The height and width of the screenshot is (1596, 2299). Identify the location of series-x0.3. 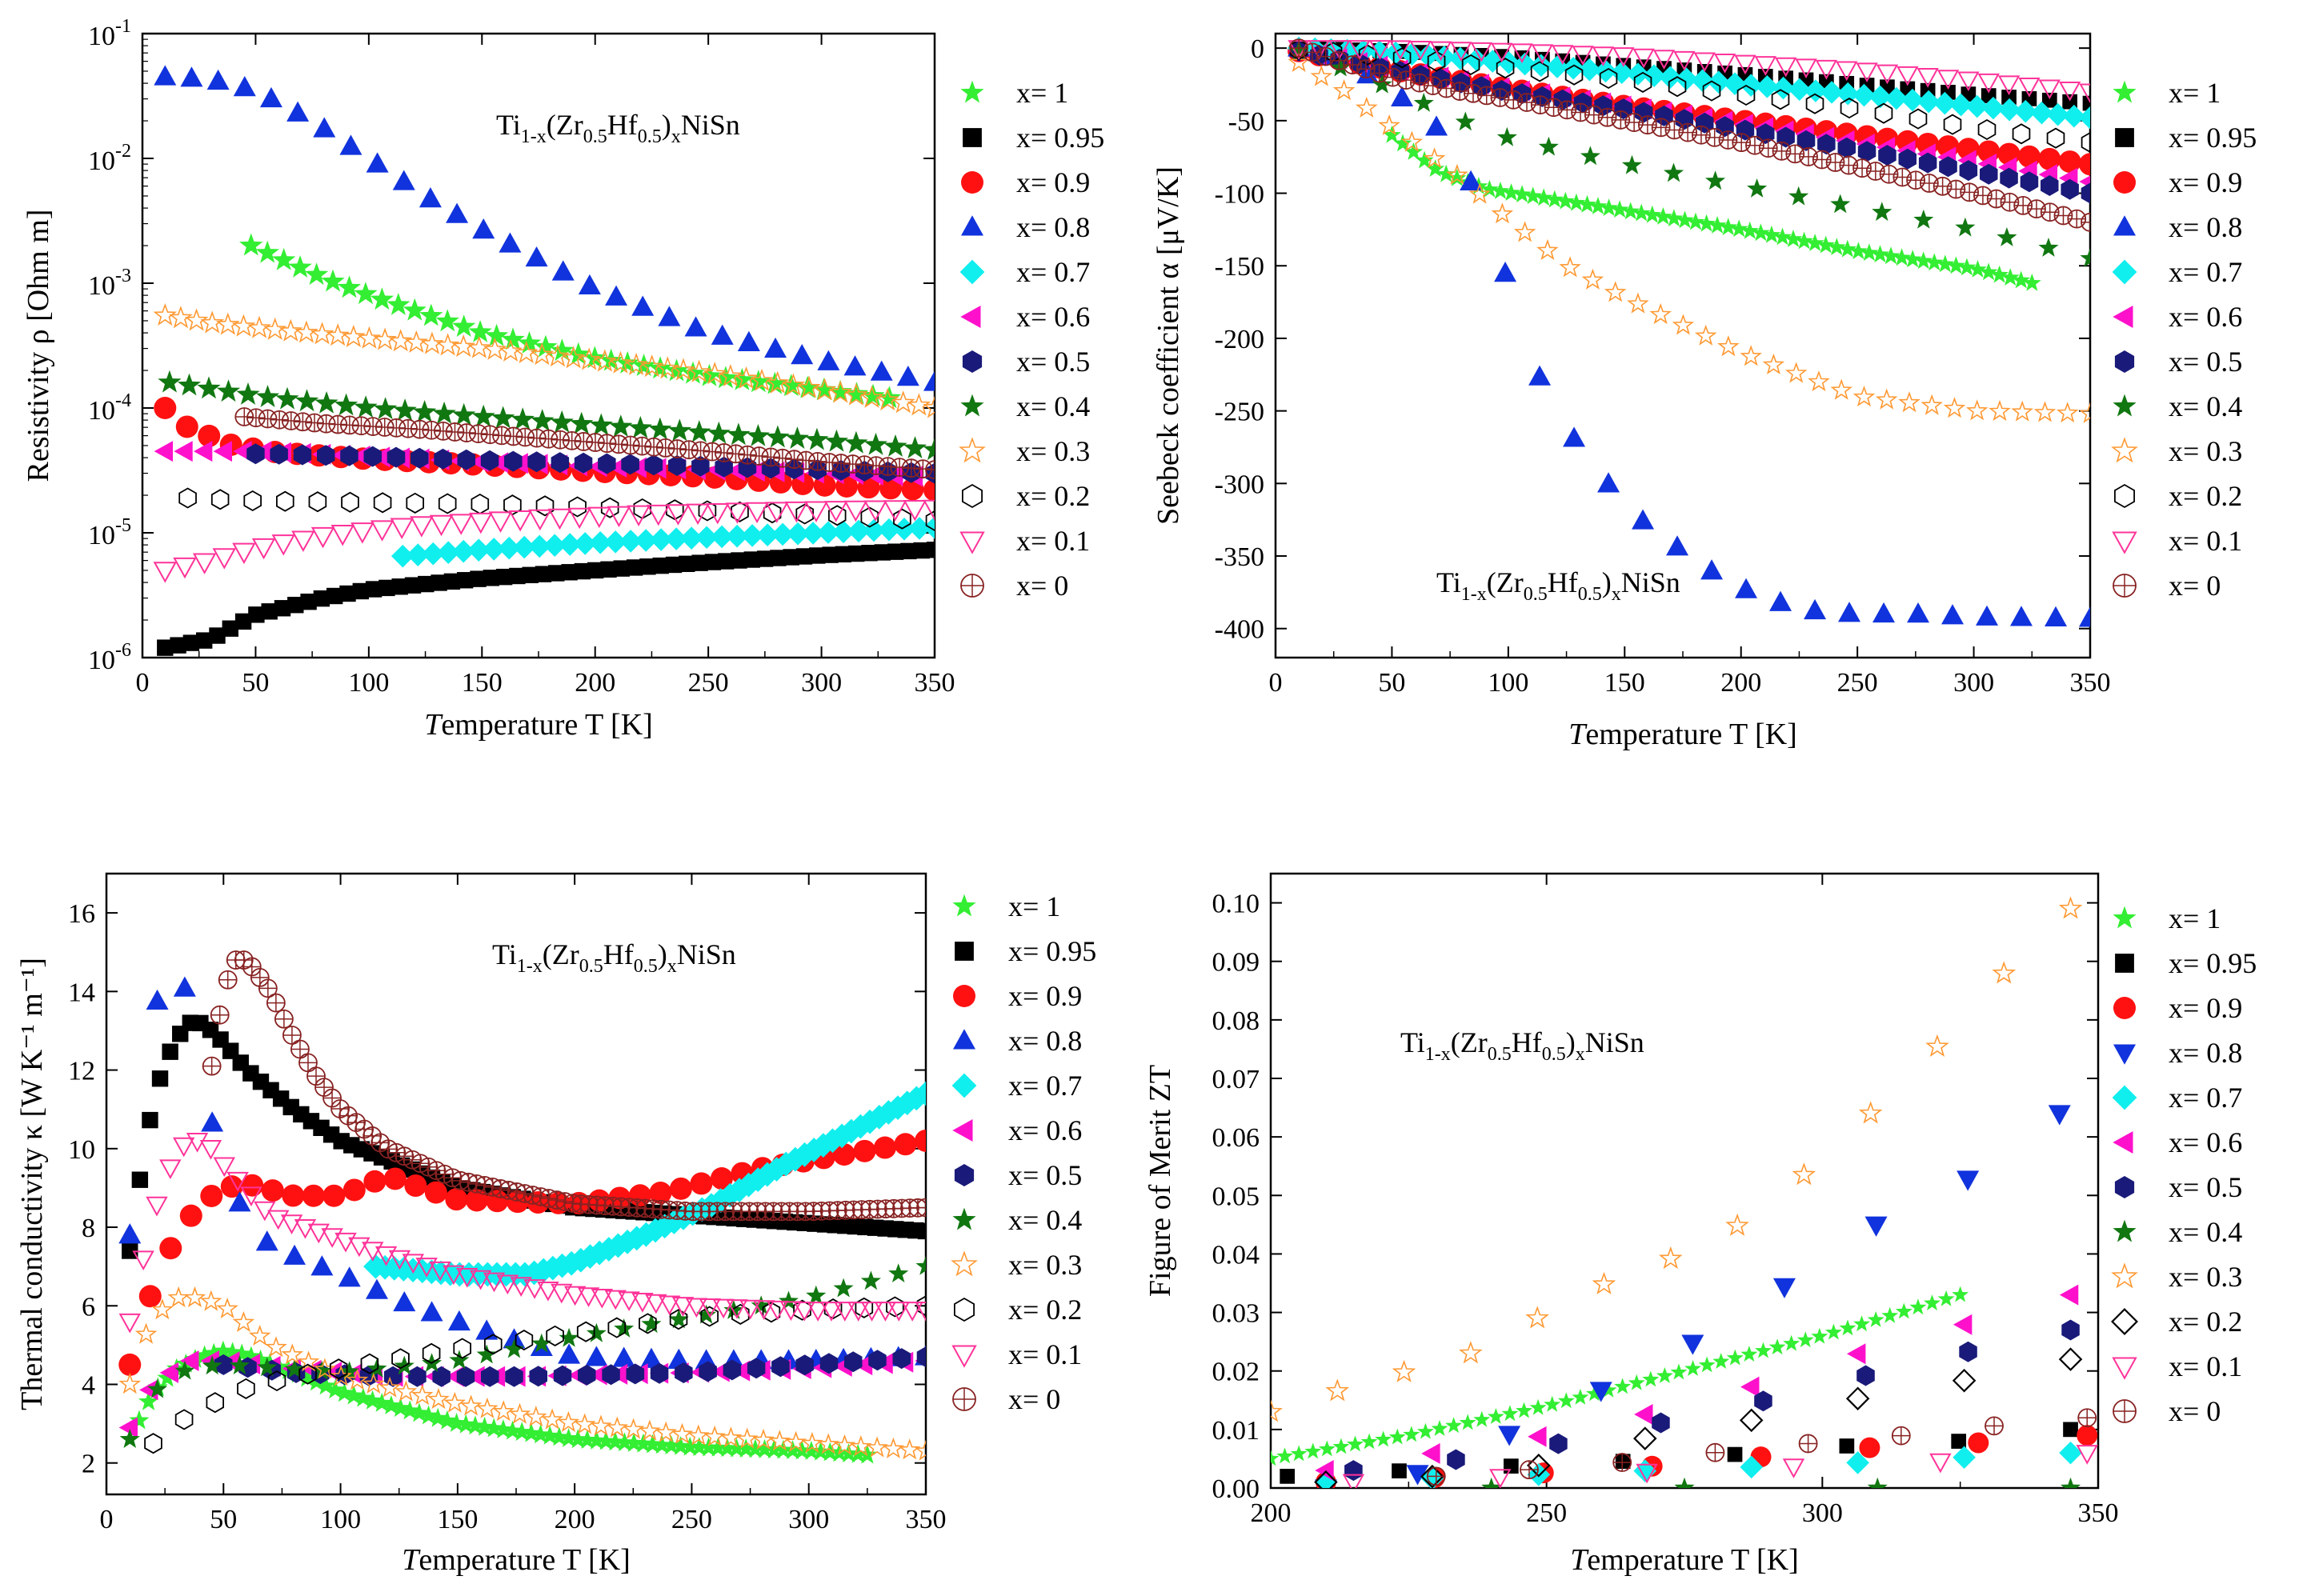
(522, 1373).